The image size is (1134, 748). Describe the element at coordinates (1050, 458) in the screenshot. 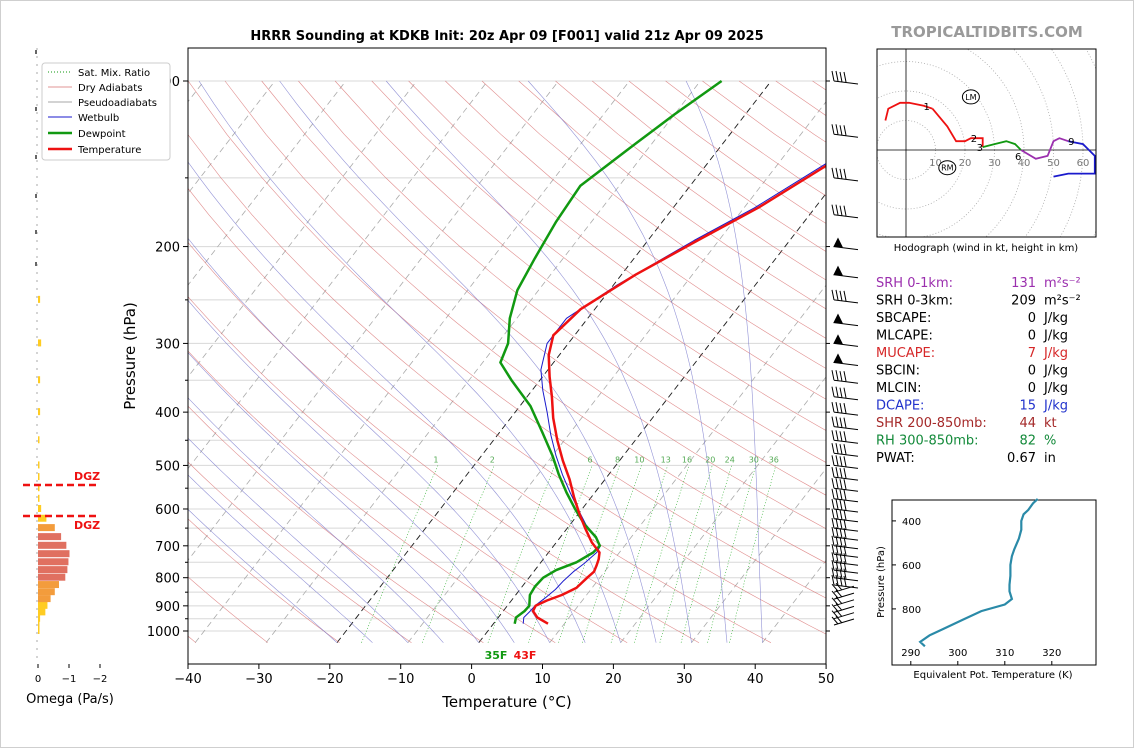

I see `index-unit: in` at that location.